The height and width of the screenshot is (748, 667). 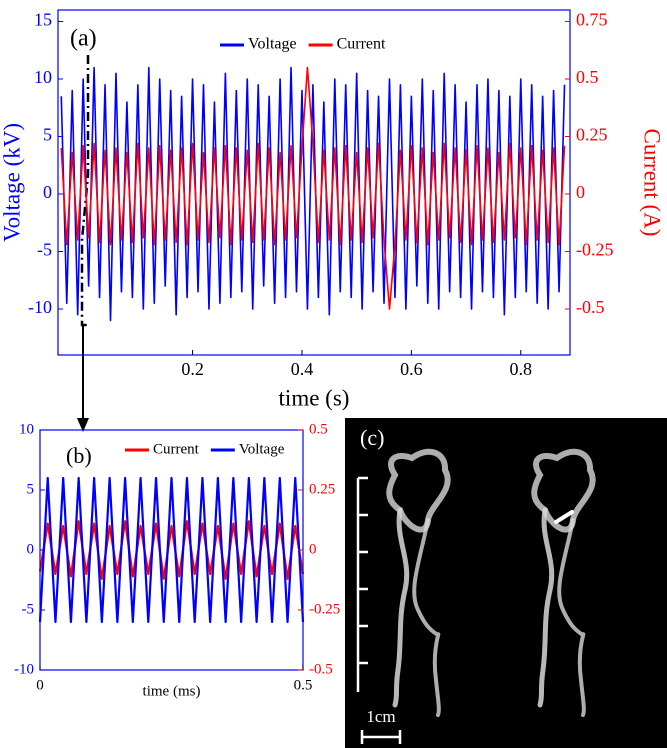 I want to click on y-tick-label: 15, so click(x=43, y=20).